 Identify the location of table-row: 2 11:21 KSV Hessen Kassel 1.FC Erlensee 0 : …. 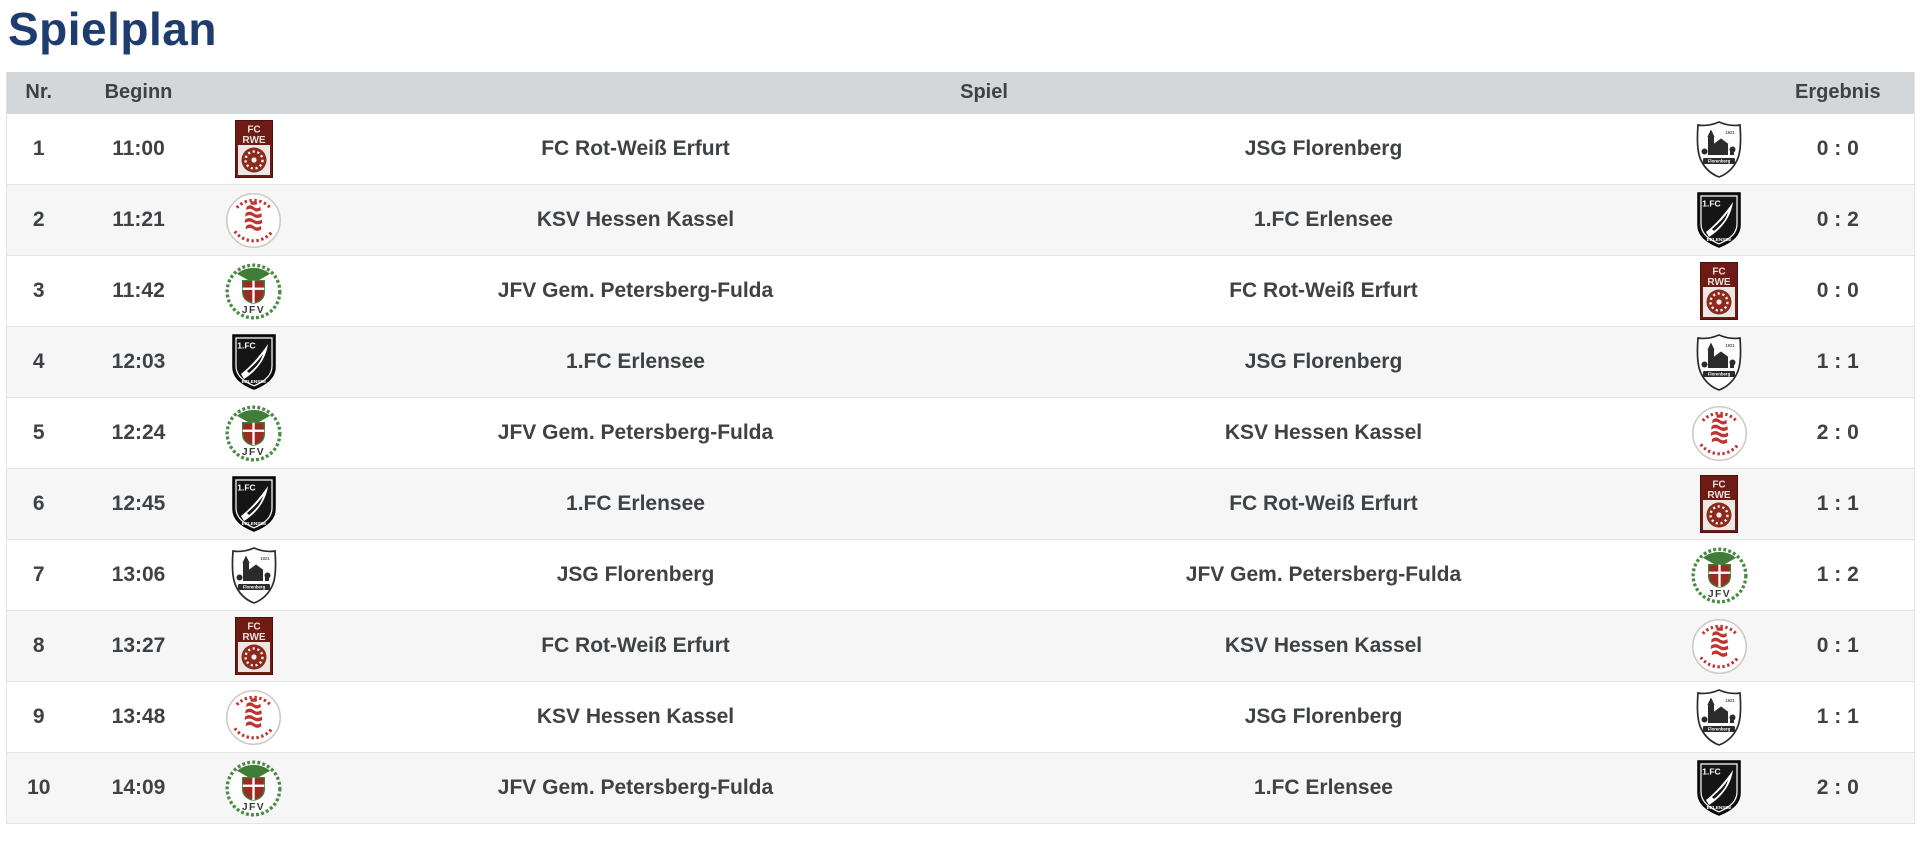
(960, 220).